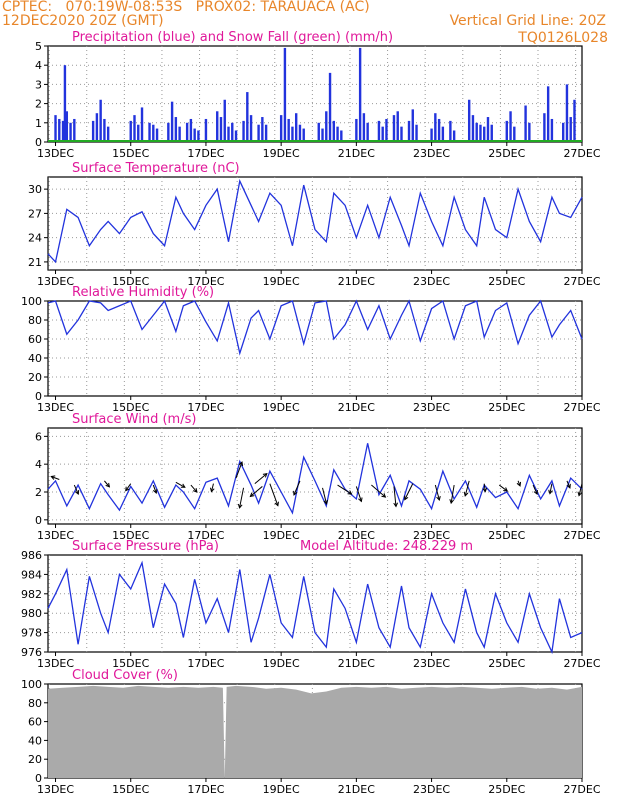 The image size is (618, 800). What do you see at coordinates (35, 358) in the screenshot?
I see `ytick-label-2-2: 40` at bounding box center [35, 358].